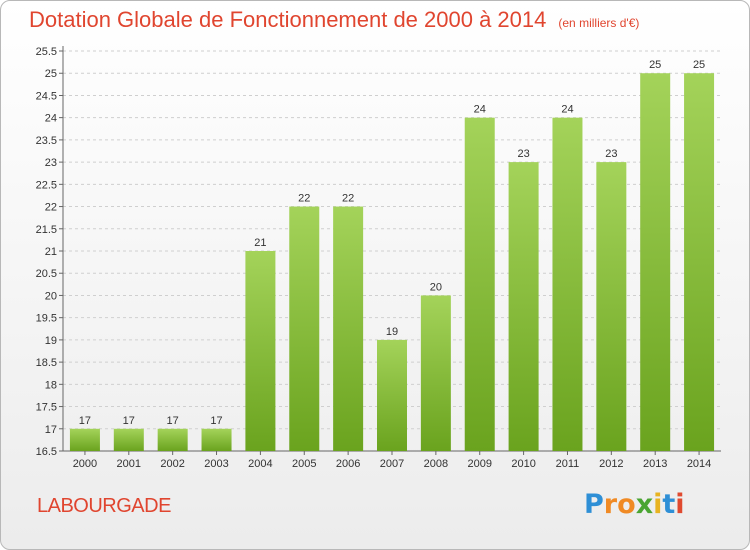  Describe the element at coordinates (46, 96) in the screenshot. I see `y-tick-label: 24.5` at that location.